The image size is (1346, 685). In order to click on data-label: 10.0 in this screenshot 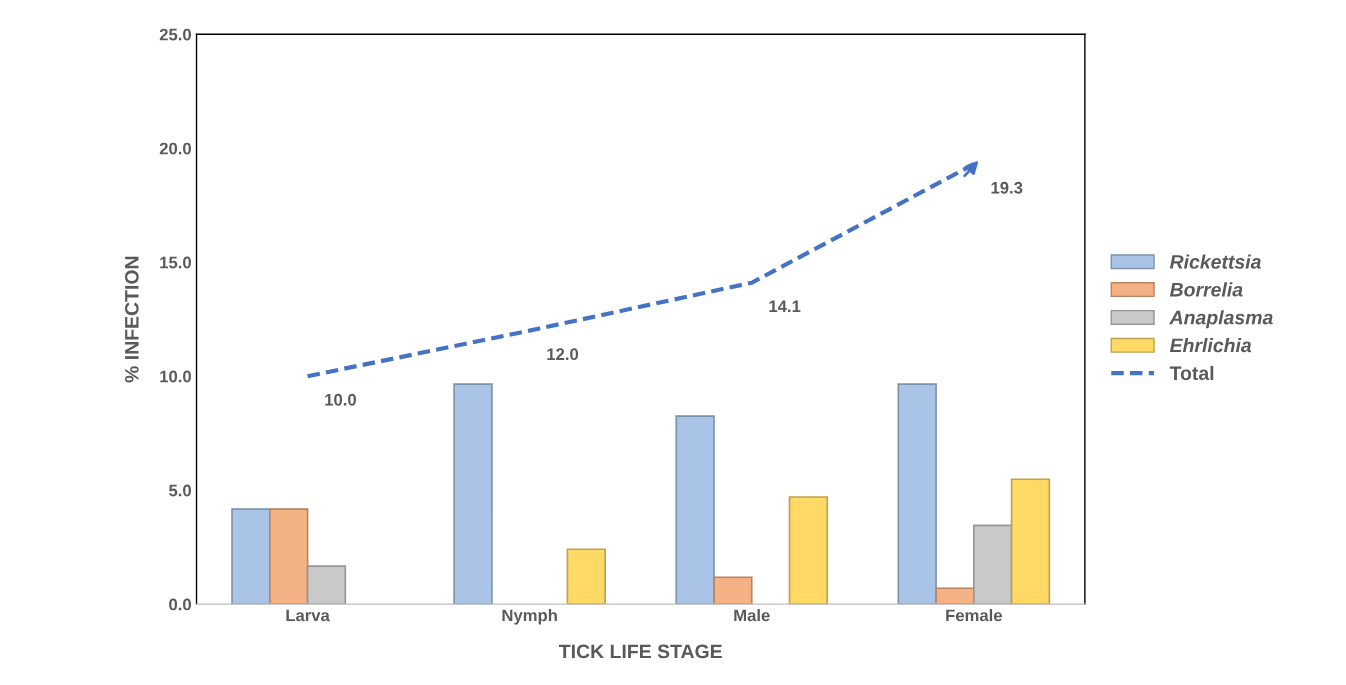, I will do `click(340, 399)`.